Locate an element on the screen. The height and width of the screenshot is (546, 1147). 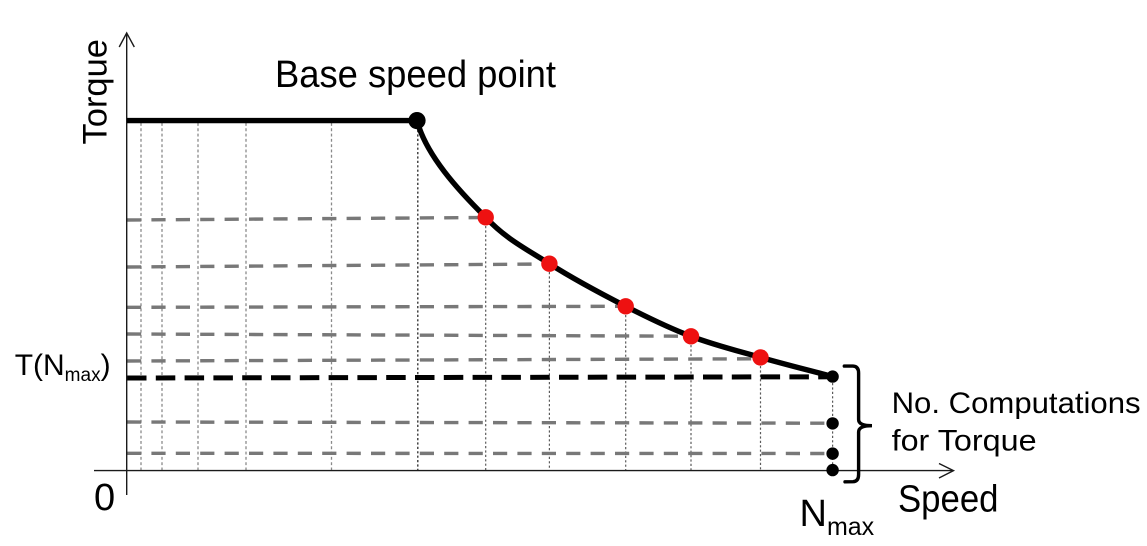
svg-text: Base speed point is located at coordinates (415, 75).